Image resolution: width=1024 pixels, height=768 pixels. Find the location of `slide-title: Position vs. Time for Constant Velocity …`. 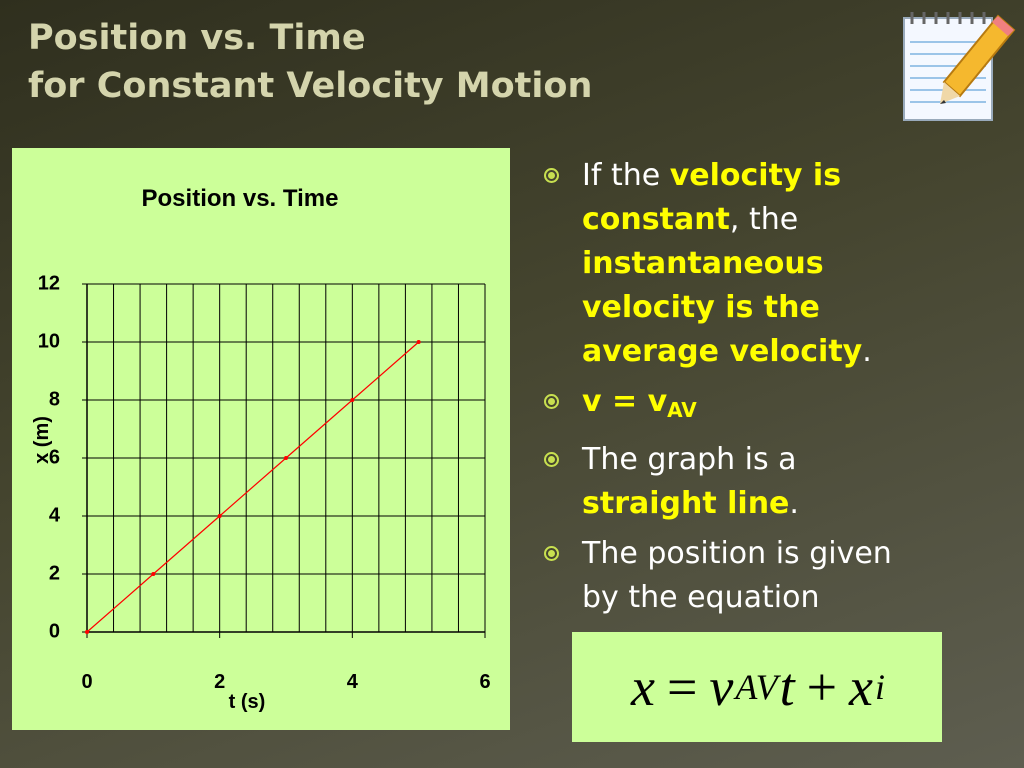

slide-title: Position vs. Time for Constant Velocity … is located at coordinates (310, 62).